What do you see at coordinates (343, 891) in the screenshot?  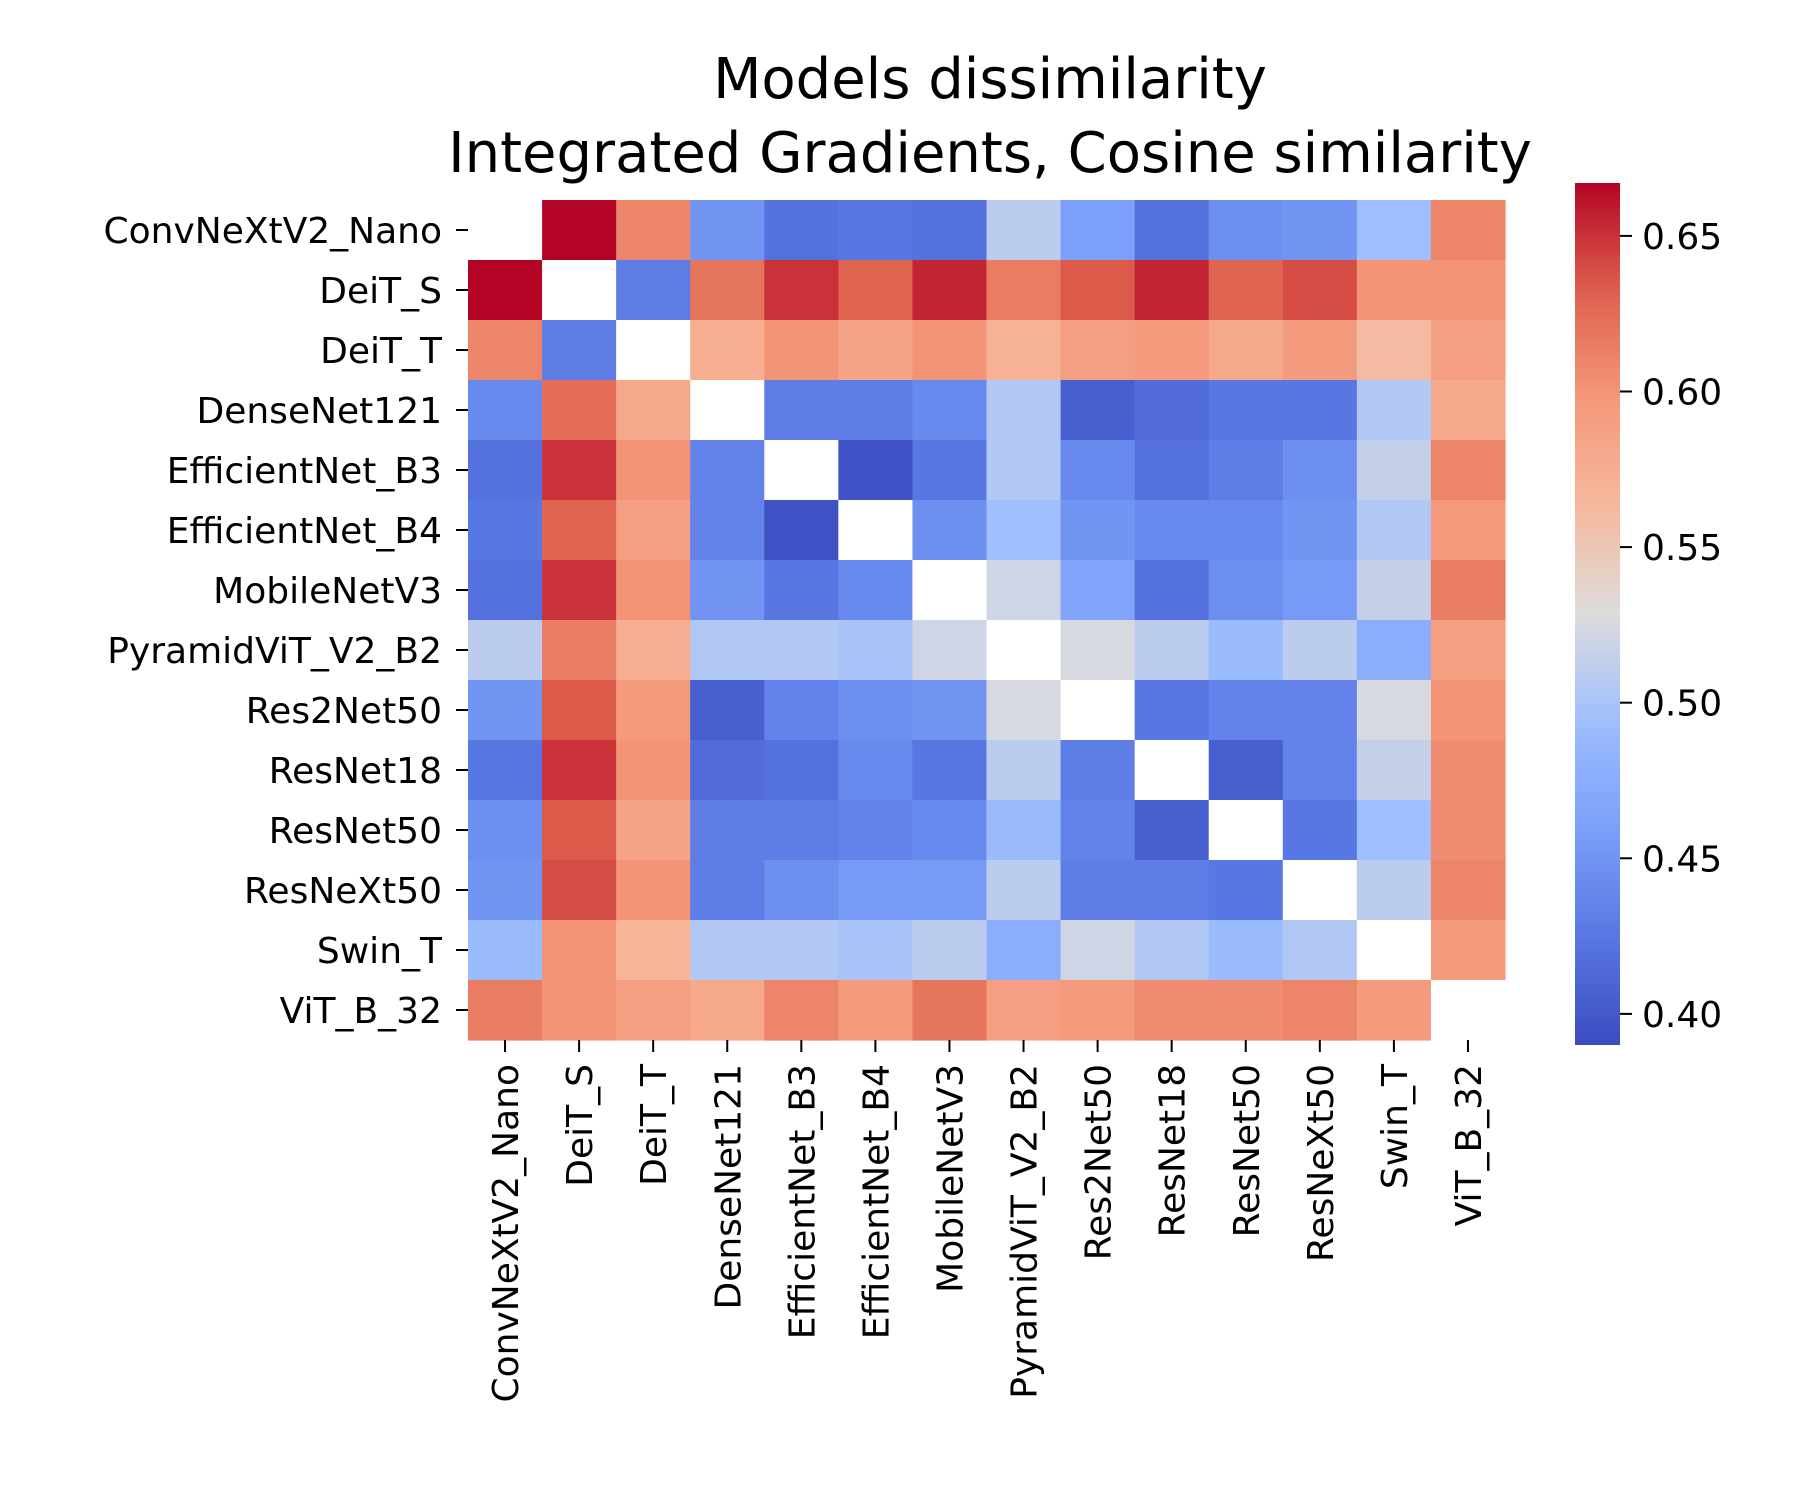 I see `y-tick-label: ResNeXt50` at bounding box center [343, 891].